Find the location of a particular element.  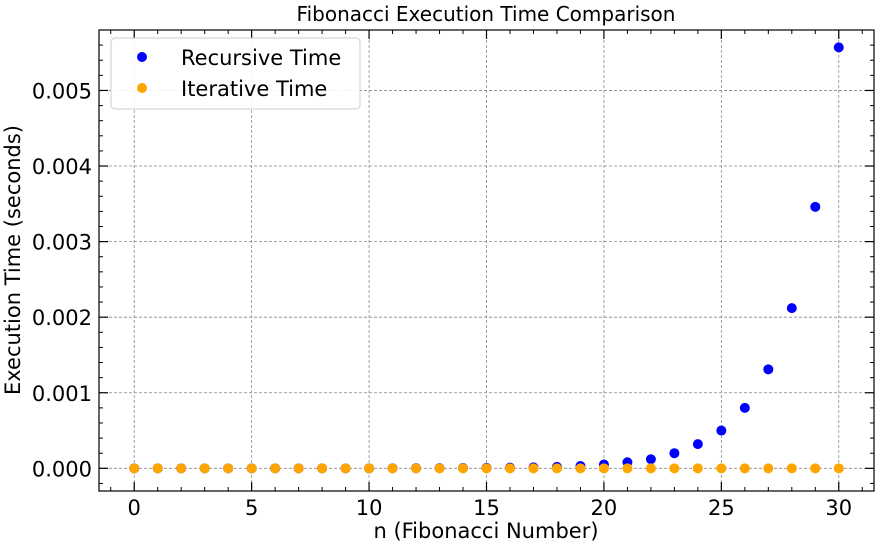

x-tick-label: 15 is located at coordinates (486, 508).